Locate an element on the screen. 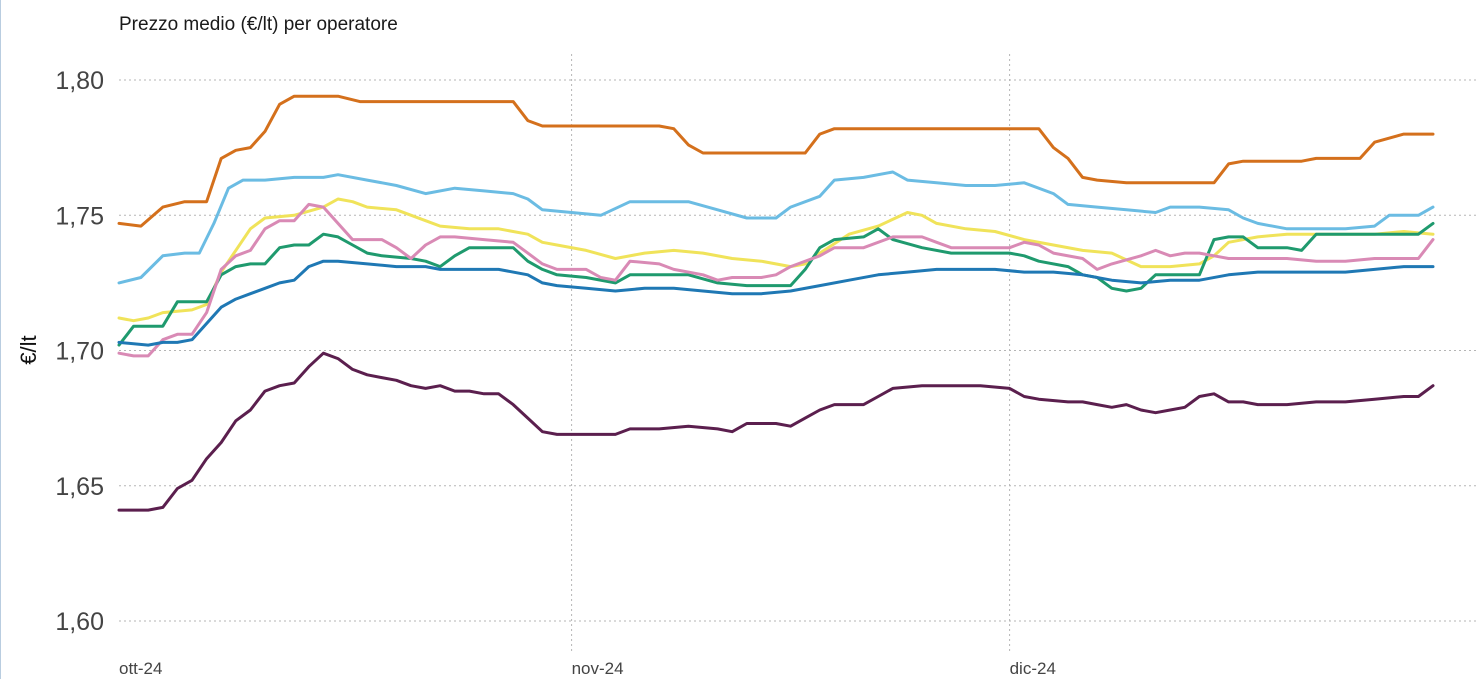  x-tick-label: ott-24 is located at coordinates (140, 668).